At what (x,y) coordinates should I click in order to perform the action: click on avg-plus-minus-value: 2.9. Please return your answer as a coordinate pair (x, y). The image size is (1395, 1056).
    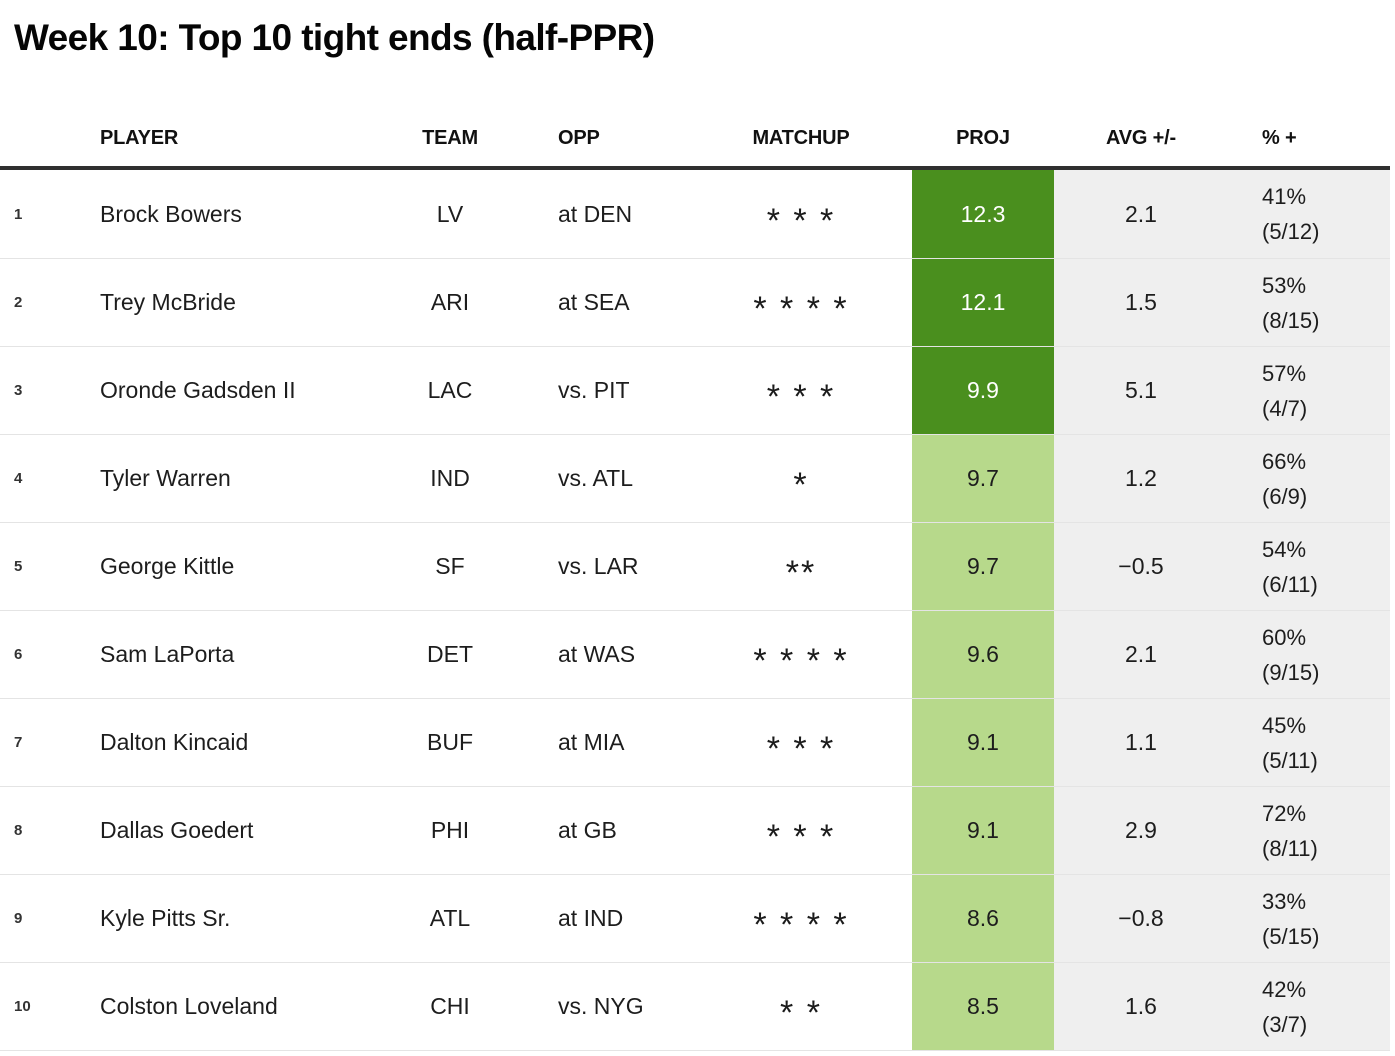
    Looking at the image, I should click on (1141, 830).